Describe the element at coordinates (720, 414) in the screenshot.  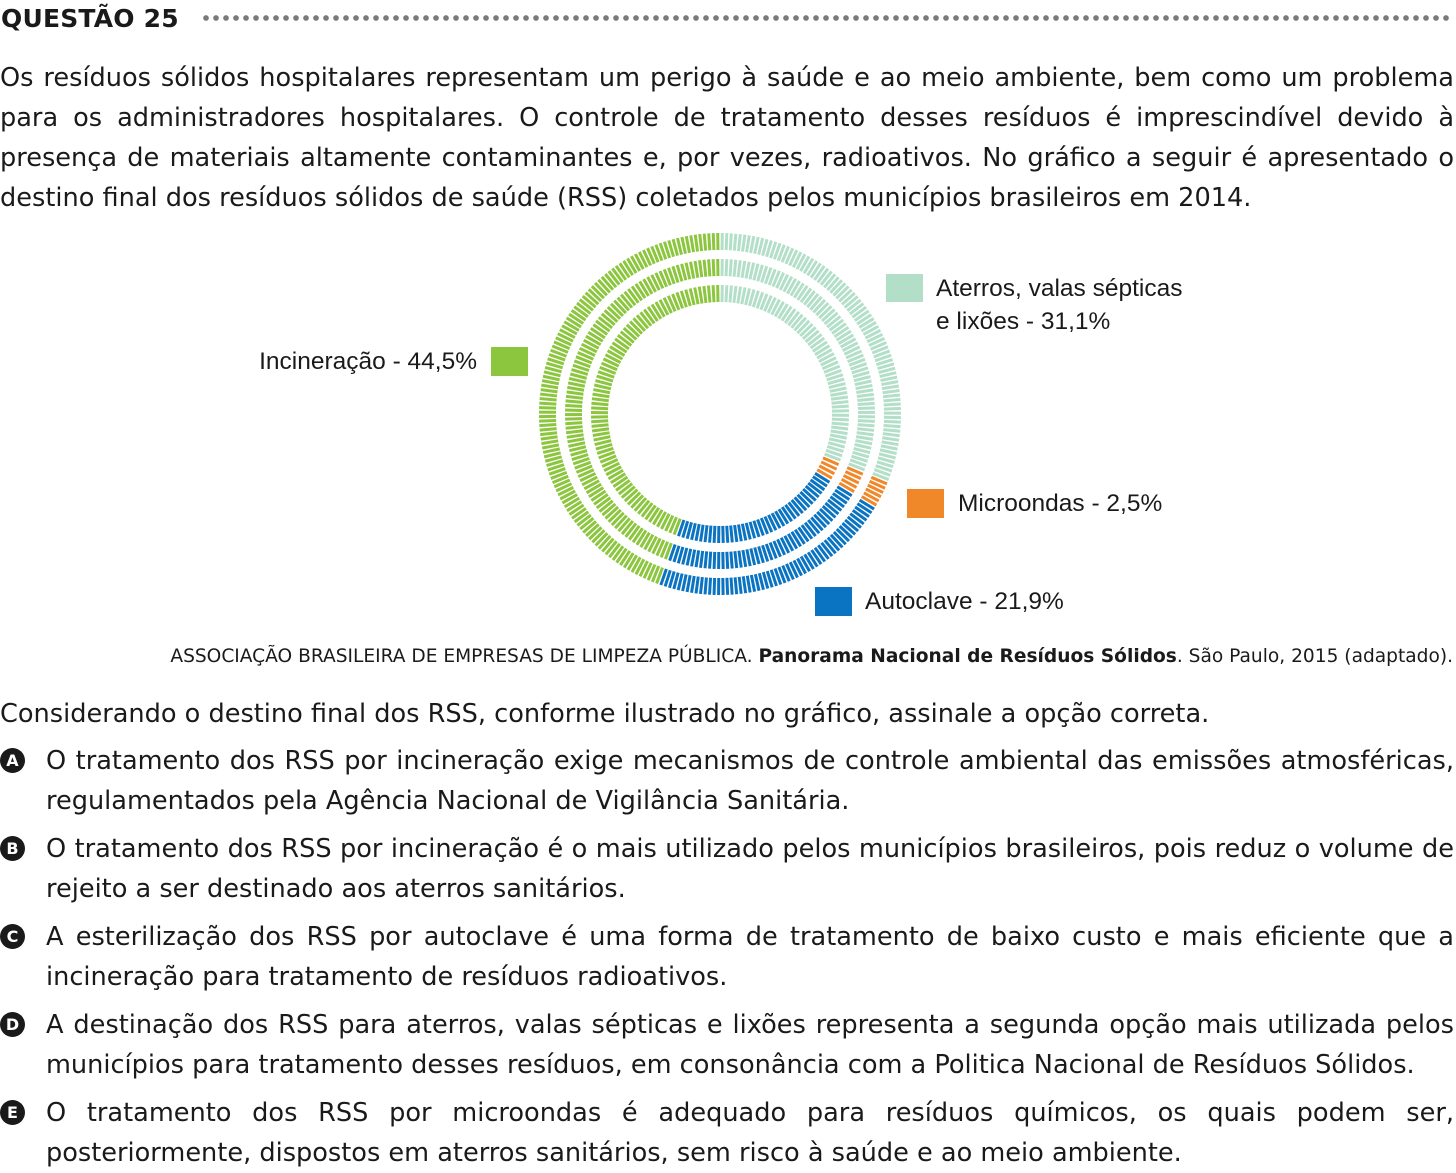
I see `donut-rings` at that location.